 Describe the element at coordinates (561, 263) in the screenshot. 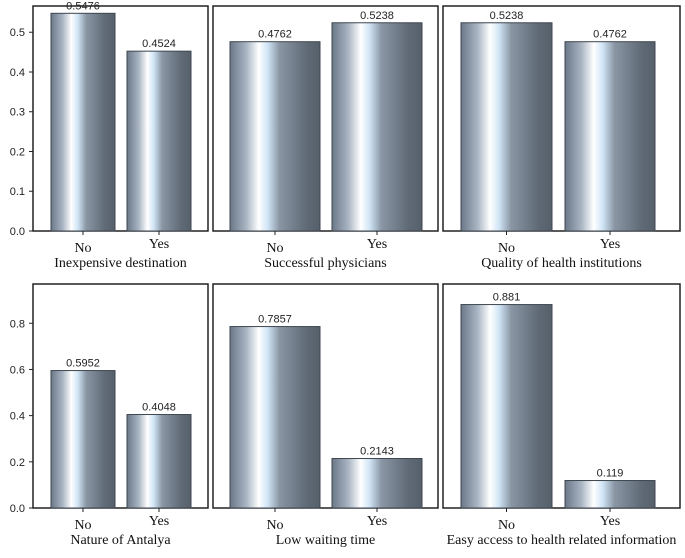

I see `x-axis-title: Quality of health institutions` at that location.